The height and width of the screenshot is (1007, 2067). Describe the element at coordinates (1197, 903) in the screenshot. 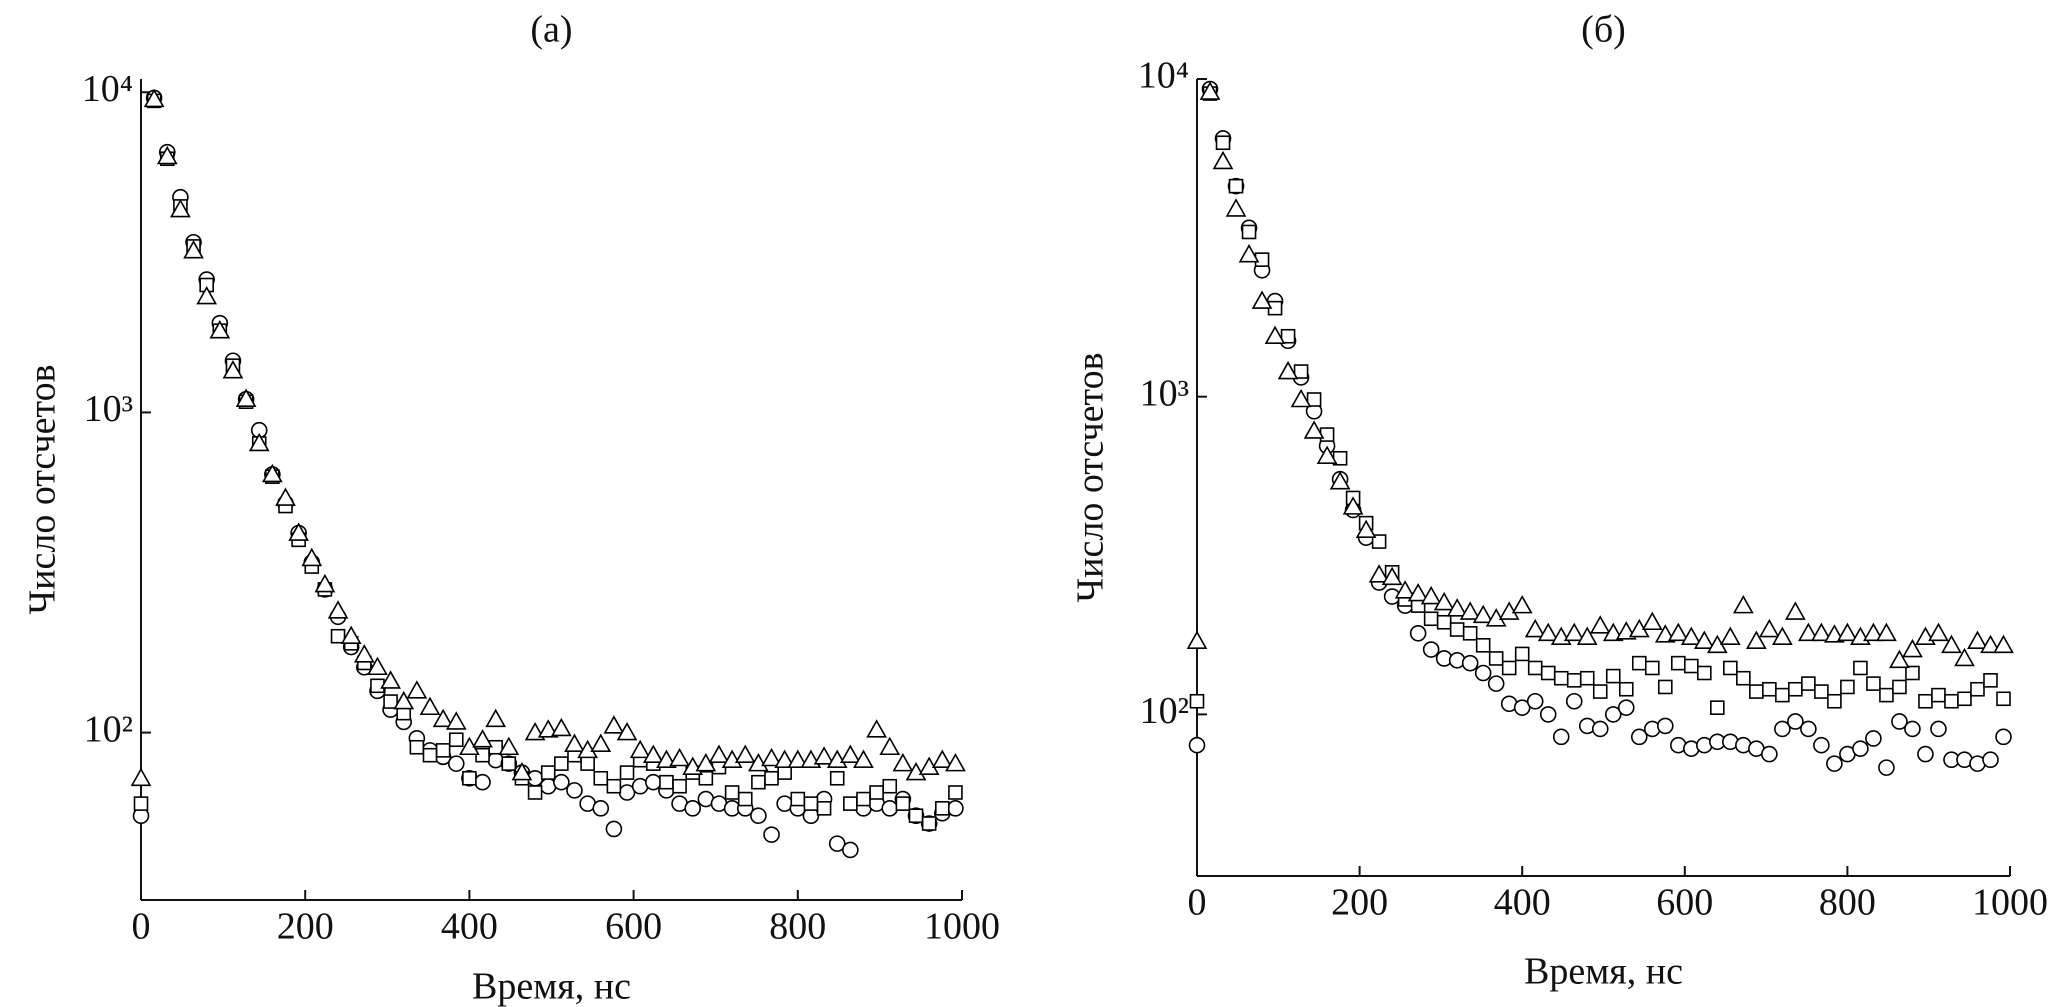

I see `x-tick-label: 0` at that location.